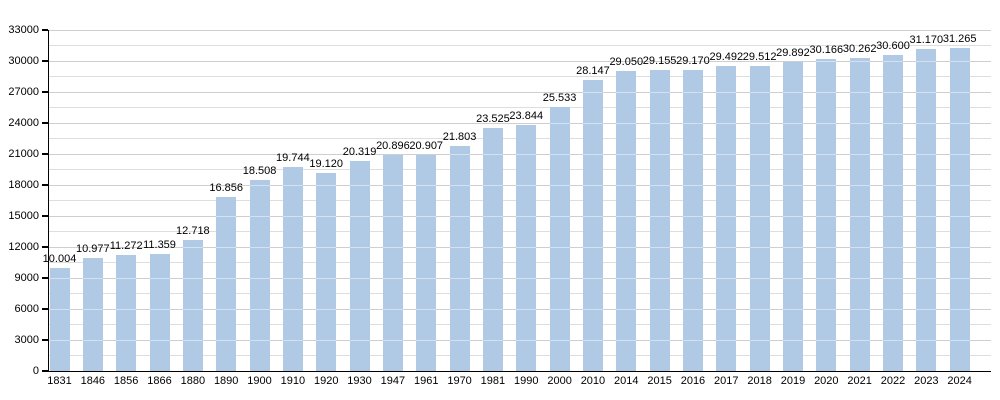 The width and height of the screenshot is (1000, 400). Describe the element at coordinates (726, 57) in the screenshot. I see `bar-value-label: 29.492` at that location.